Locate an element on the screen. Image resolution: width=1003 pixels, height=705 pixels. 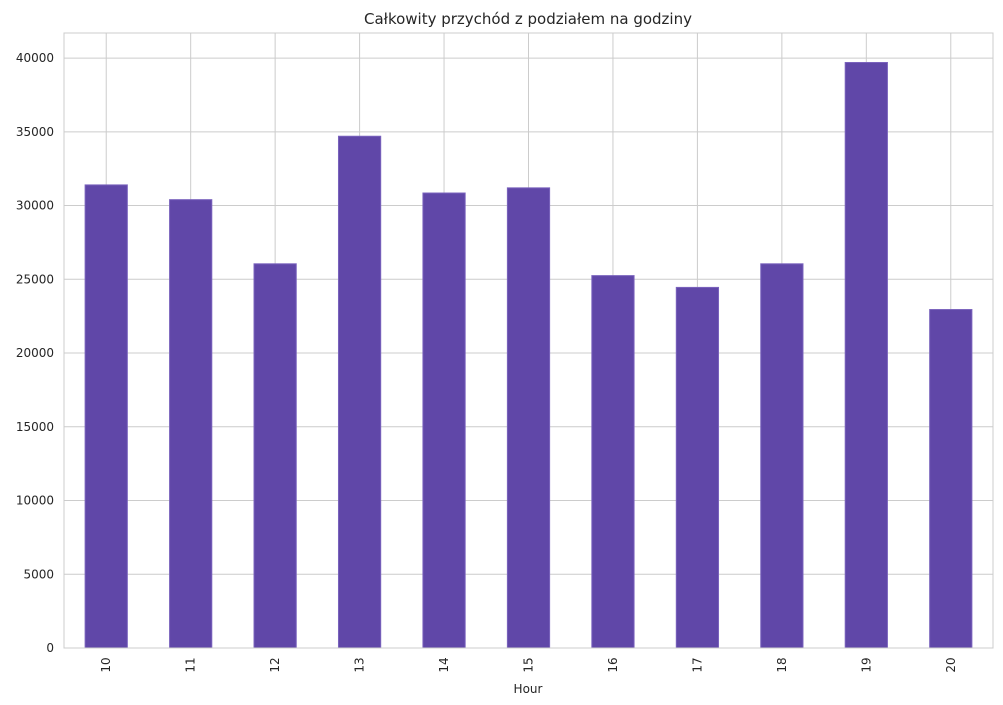
y-axis-ticks: 0 5000 10000 15000 20000 25000 30000 35000 40000 is located at coordinates (35, 353).